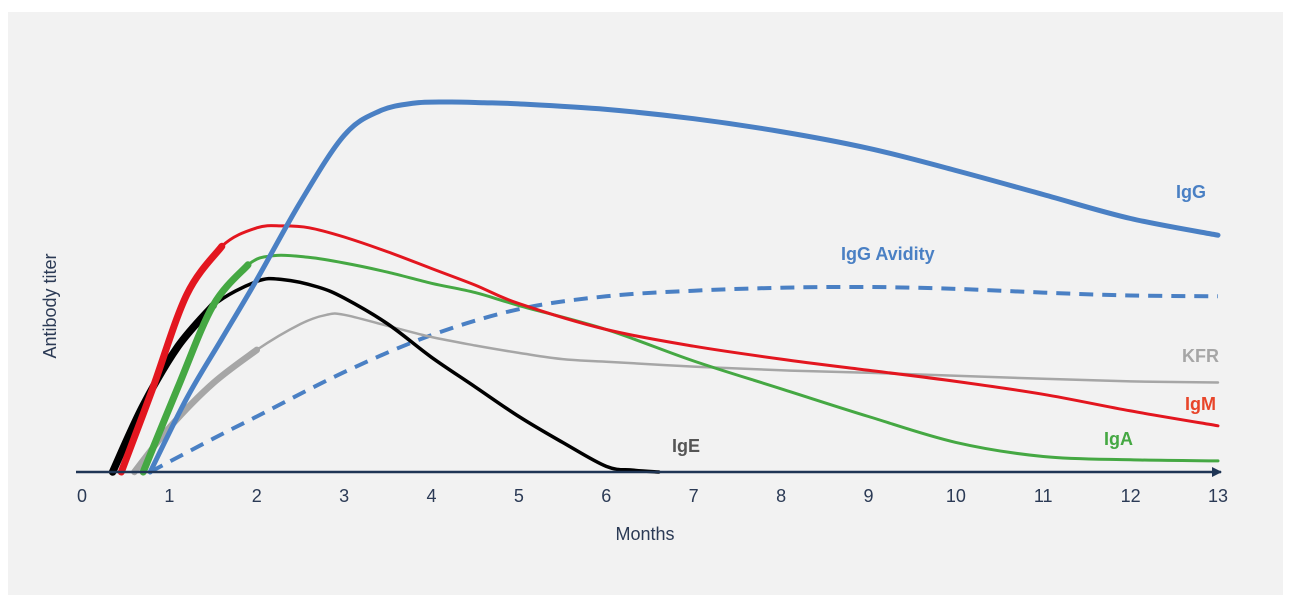 The width and height of the screenshot is (1291, 608). Describe the element at coordinates (169, 496) in the screenshot. I see `x-tick-label: 1` at that location.